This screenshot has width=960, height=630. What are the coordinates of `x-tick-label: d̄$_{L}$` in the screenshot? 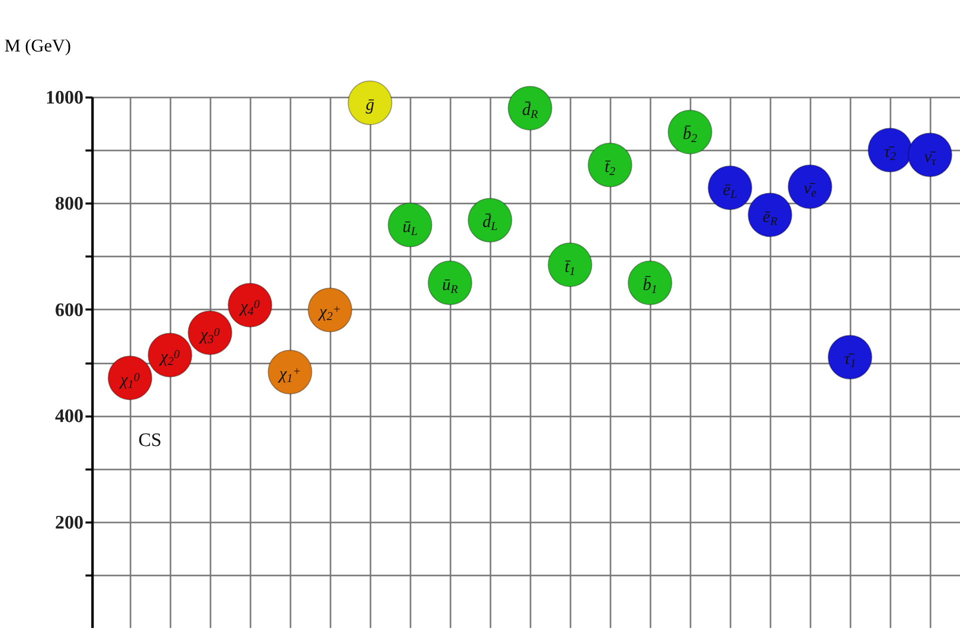 It's located at (490, 223).